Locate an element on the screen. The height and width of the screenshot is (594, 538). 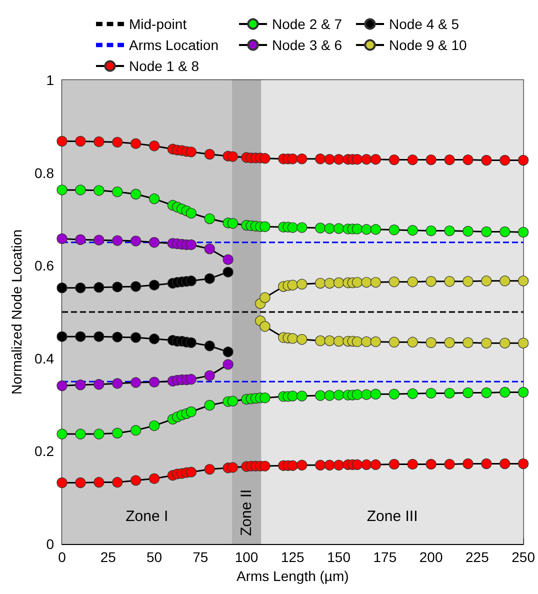
legend-label: Mid-point is located at coordinates (158, 24).